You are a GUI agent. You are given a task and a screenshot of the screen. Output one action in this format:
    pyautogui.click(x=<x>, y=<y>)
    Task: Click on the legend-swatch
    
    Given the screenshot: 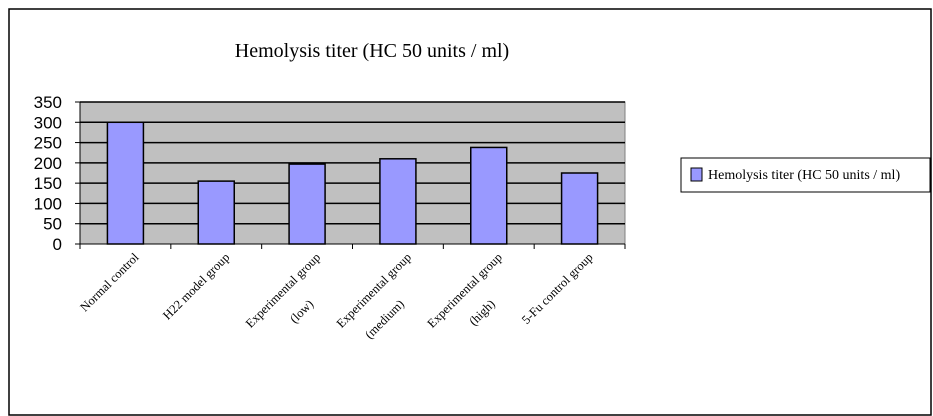 What is the action you would take?
    pyautogui.click(x=696, y=174)
    